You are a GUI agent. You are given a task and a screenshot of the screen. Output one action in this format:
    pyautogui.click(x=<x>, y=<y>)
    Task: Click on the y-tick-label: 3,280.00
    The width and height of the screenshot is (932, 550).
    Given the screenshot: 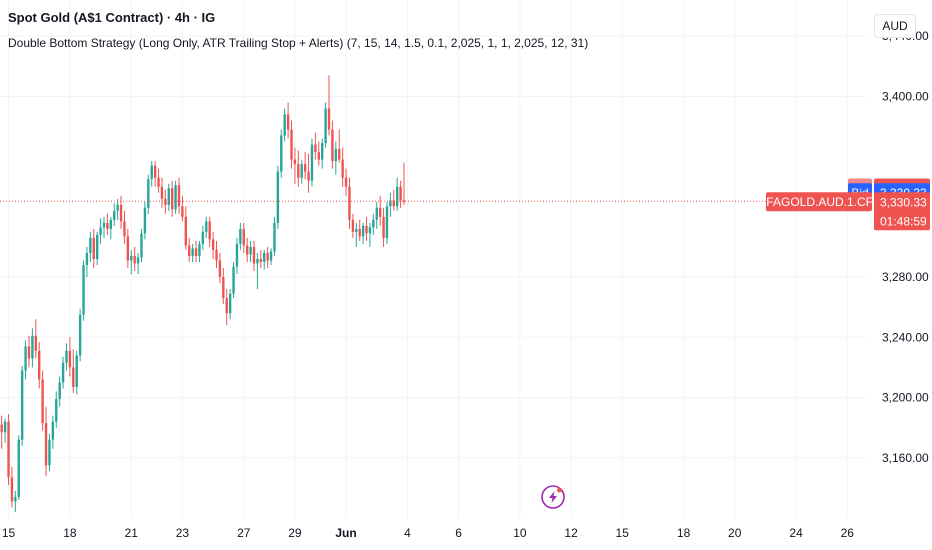 What is the action you would take?
    pyautogui.click(x=905, y=277)
    